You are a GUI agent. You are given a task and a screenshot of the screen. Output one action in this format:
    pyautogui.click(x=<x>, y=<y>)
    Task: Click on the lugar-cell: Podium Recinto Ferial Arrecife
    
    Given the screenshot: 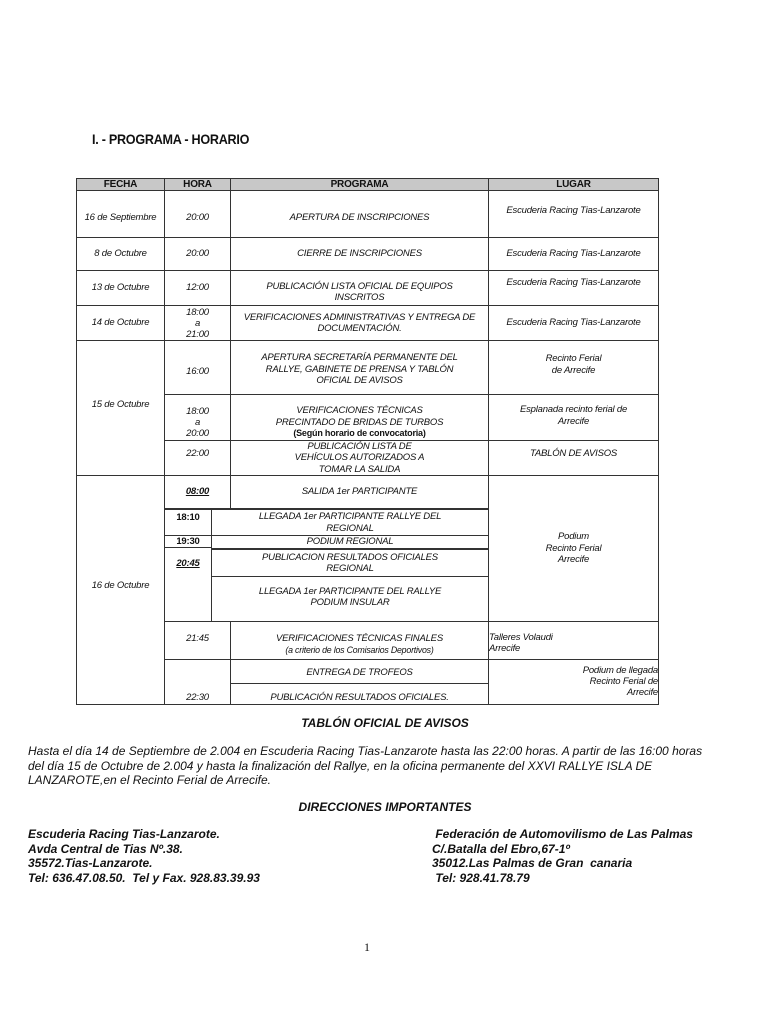 What is the action you would take?
    pyautogui.click(x=573, y=548)
    